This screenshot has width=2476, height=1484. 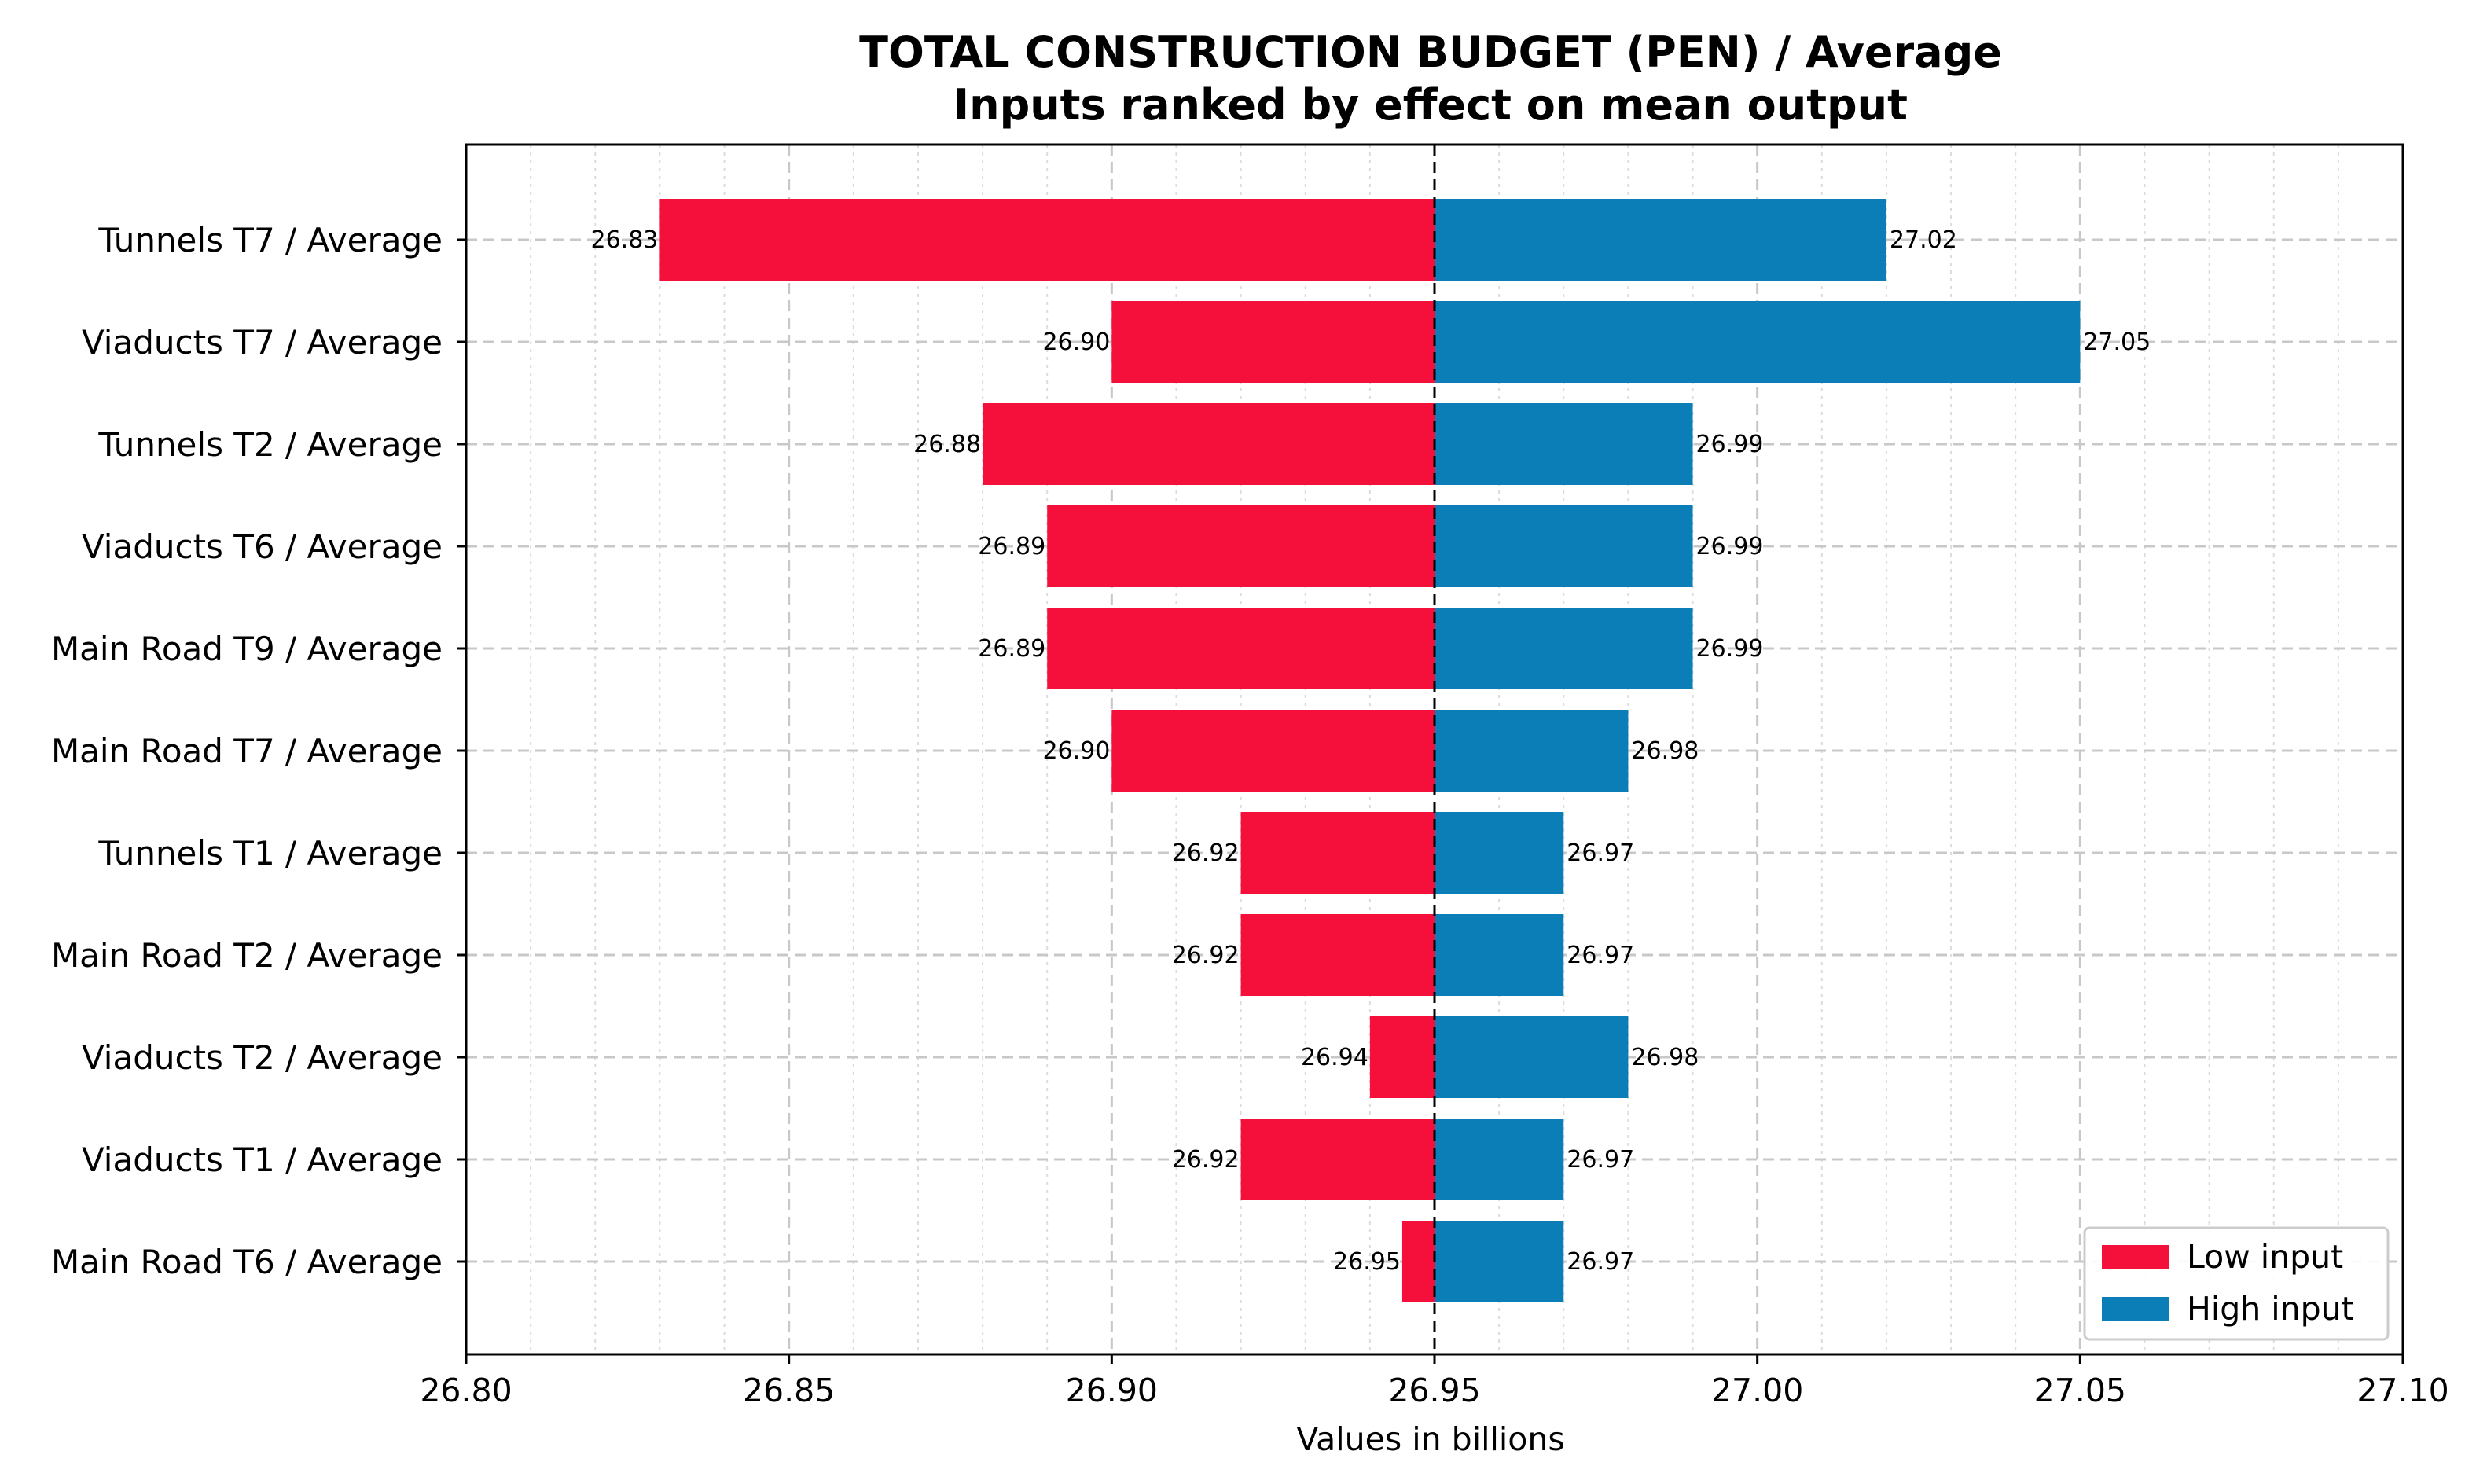 I want to click on legend: Low input High input, so click(x=2236, y=1283).